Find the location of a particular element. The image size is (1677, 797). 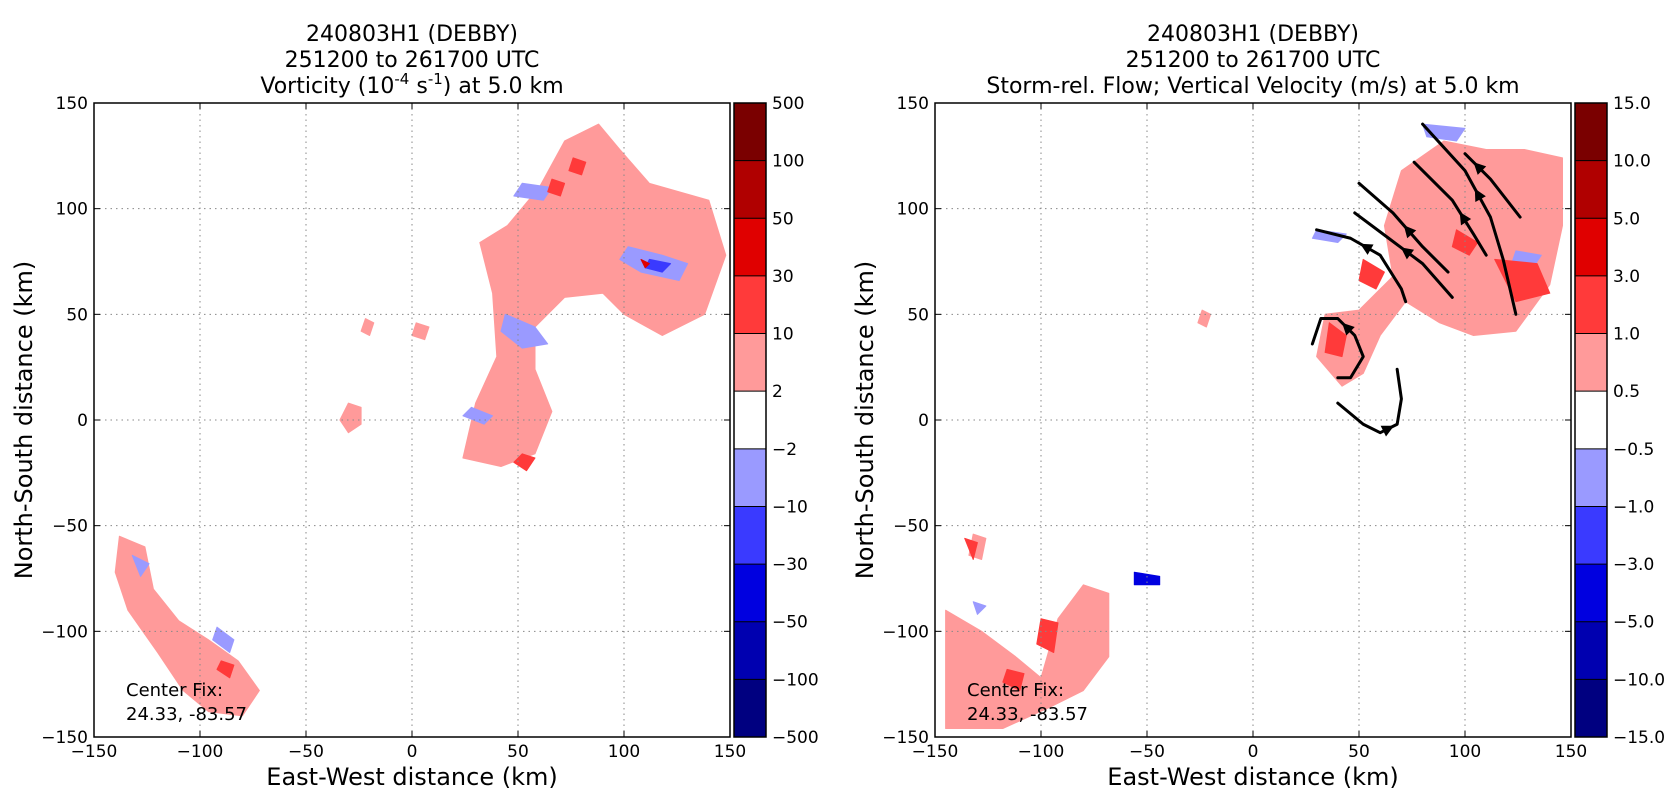

chart-title-line: 251200 to 261700 UTC is located at coordinates (1253, 60).